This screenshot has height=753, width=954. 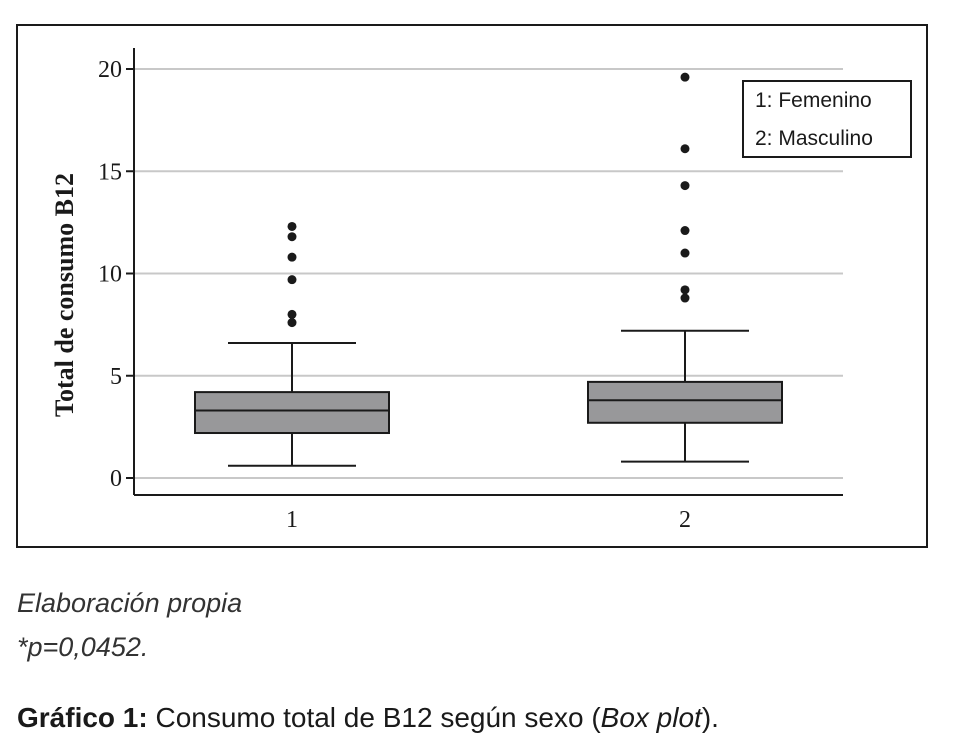 What do you see at coordinates (116, 479) in the screenshot?
I see `y-tick-label-0: 0` at bounding box center [116, 479].